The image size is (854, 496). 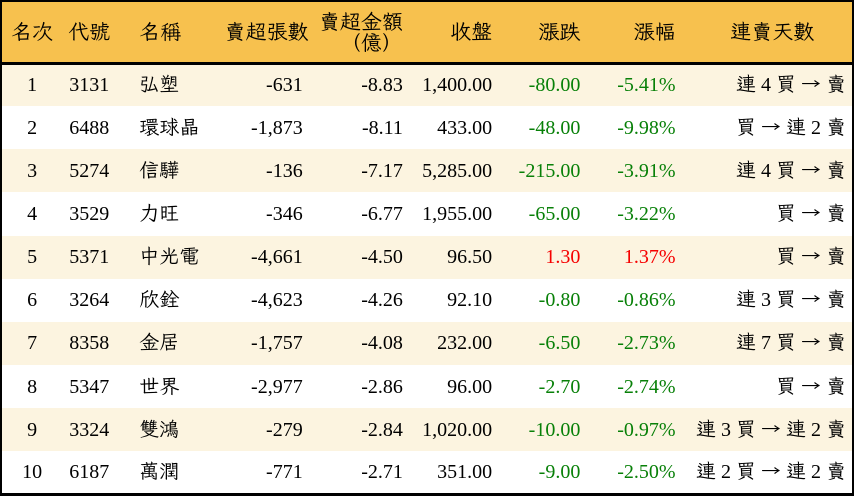 I want to click on cell-rank: 8, so click(x=32, y=385).